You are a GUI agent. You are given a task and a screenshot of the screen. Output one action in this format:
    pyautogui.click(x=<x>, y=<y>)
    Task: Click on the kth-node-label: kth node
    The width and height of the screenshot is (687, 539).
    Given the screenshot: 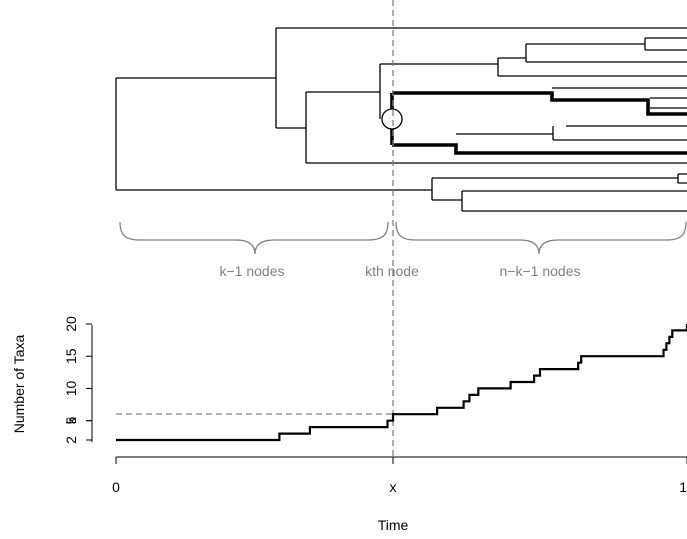 What is the action you would take?
    pyautogui.click(x=392, y=271)
    